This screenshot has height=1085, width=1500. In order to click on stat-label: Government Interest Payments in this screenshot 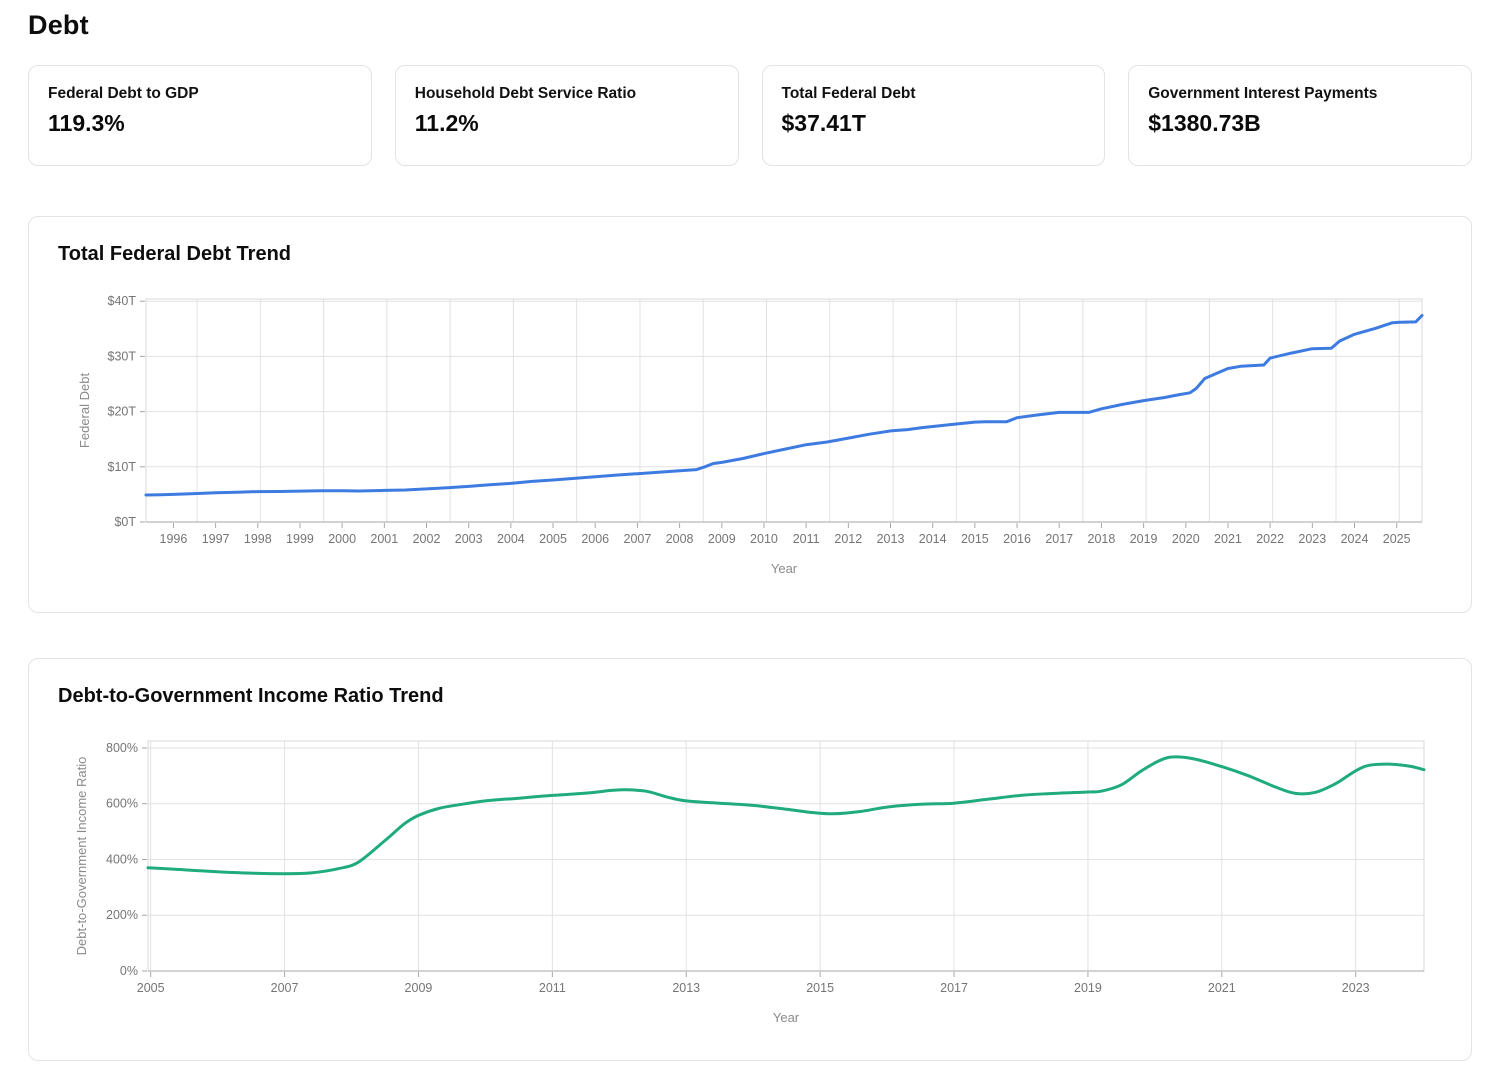, I will do `click(1263, 93)`.